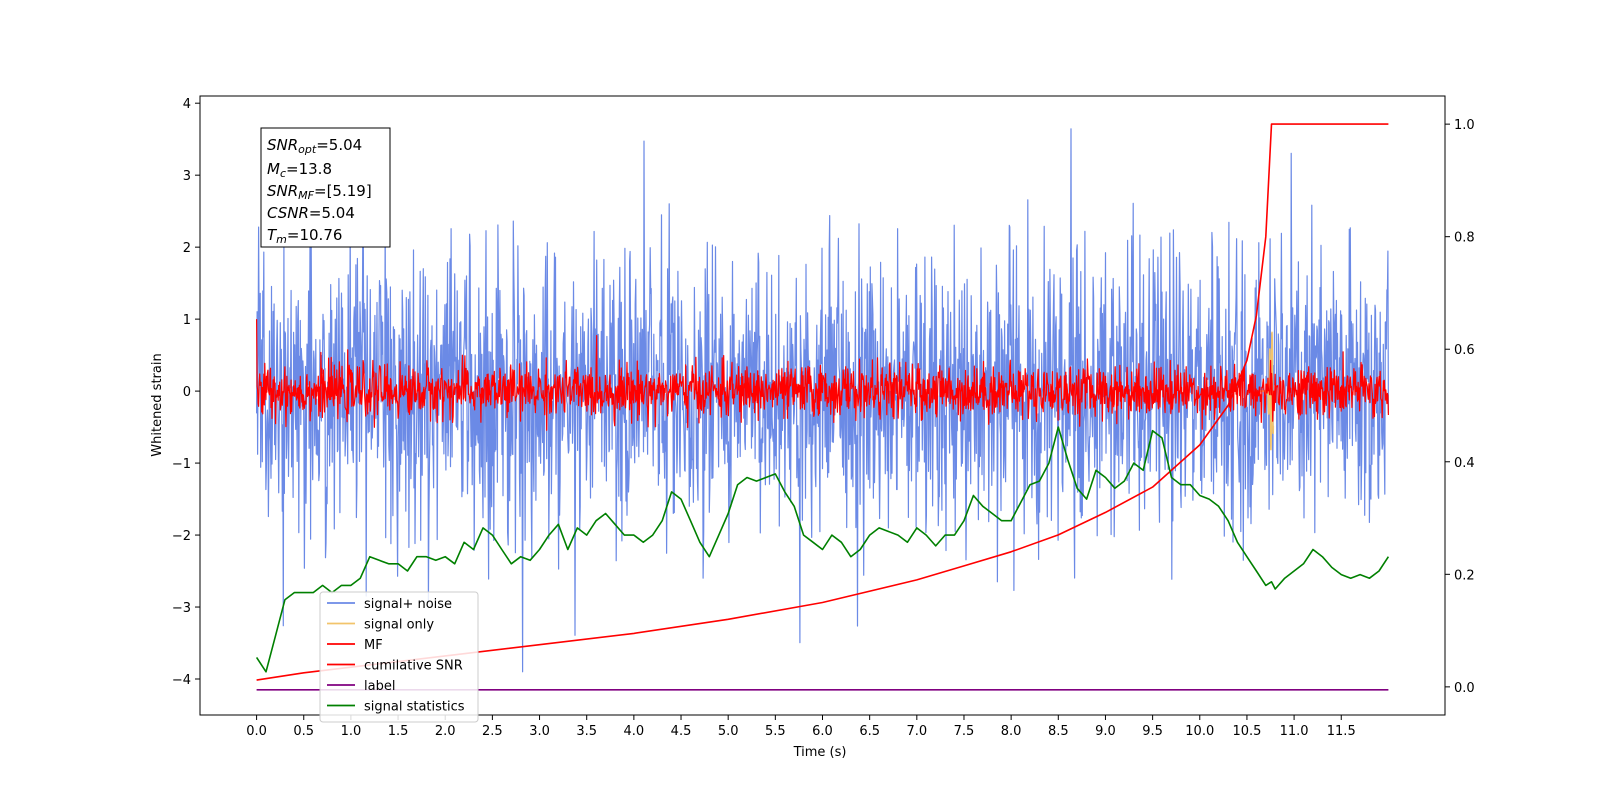 The image size is (1600, 800). What do you see at coordinates (1464, 125) in the screenshot?
I see `y2-tick-label: 1.0` at bounding box center [1464, 125].